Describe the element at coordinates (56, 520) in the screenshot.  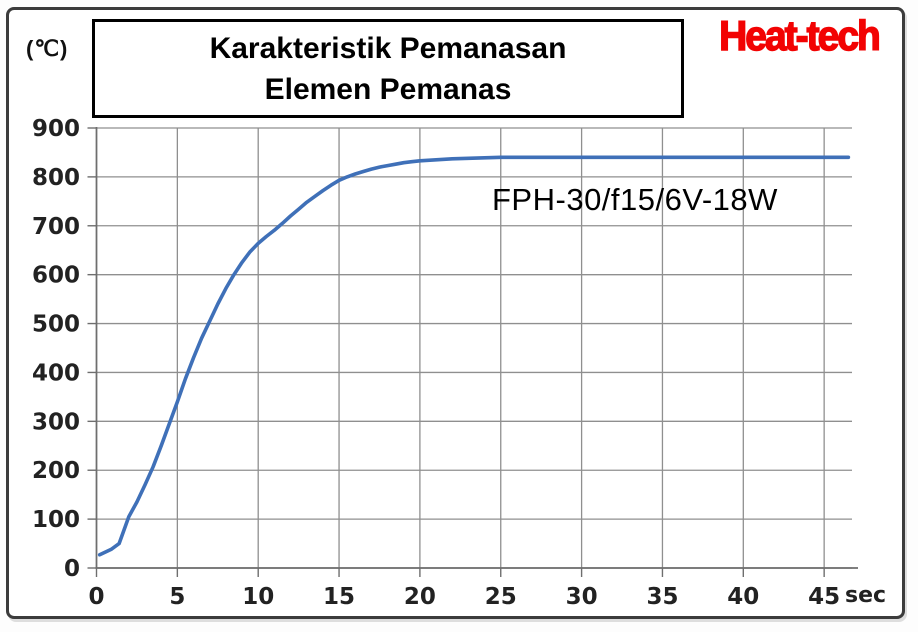
I see `y-tick-label: 100` at that location.